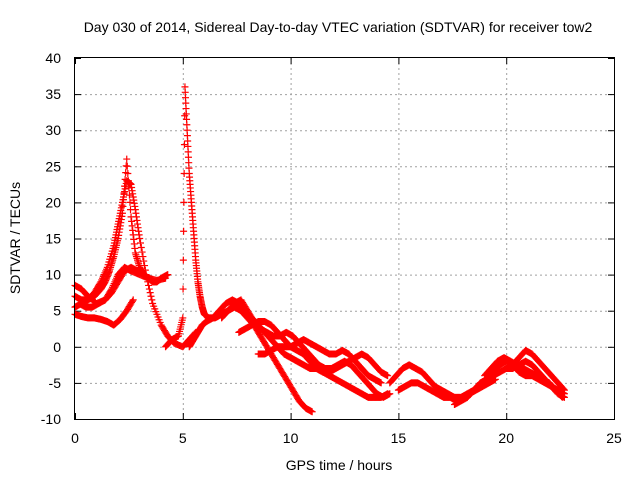  Describe the element at coordinates (319, 361) in the screenshot. I see `series-sat-j` at that location.